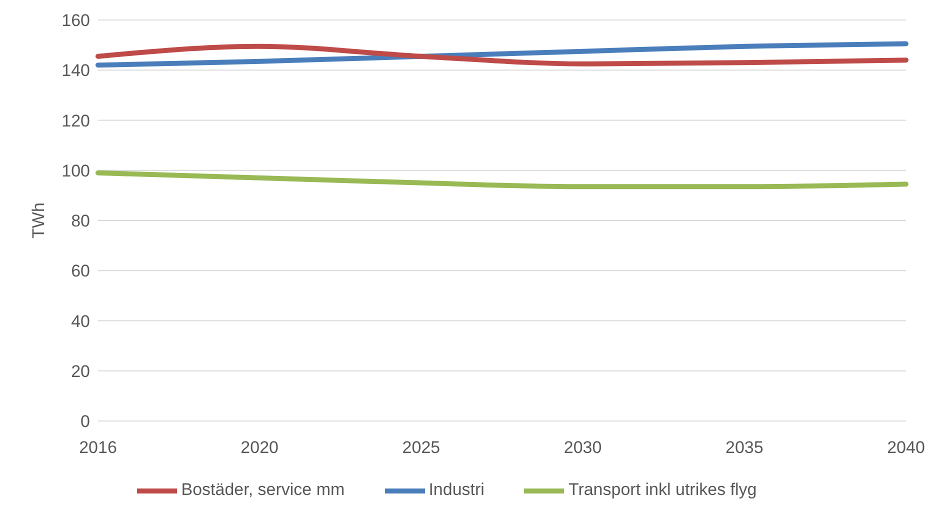  I want to click on x-tick-label: 2030, so click(583, 448).